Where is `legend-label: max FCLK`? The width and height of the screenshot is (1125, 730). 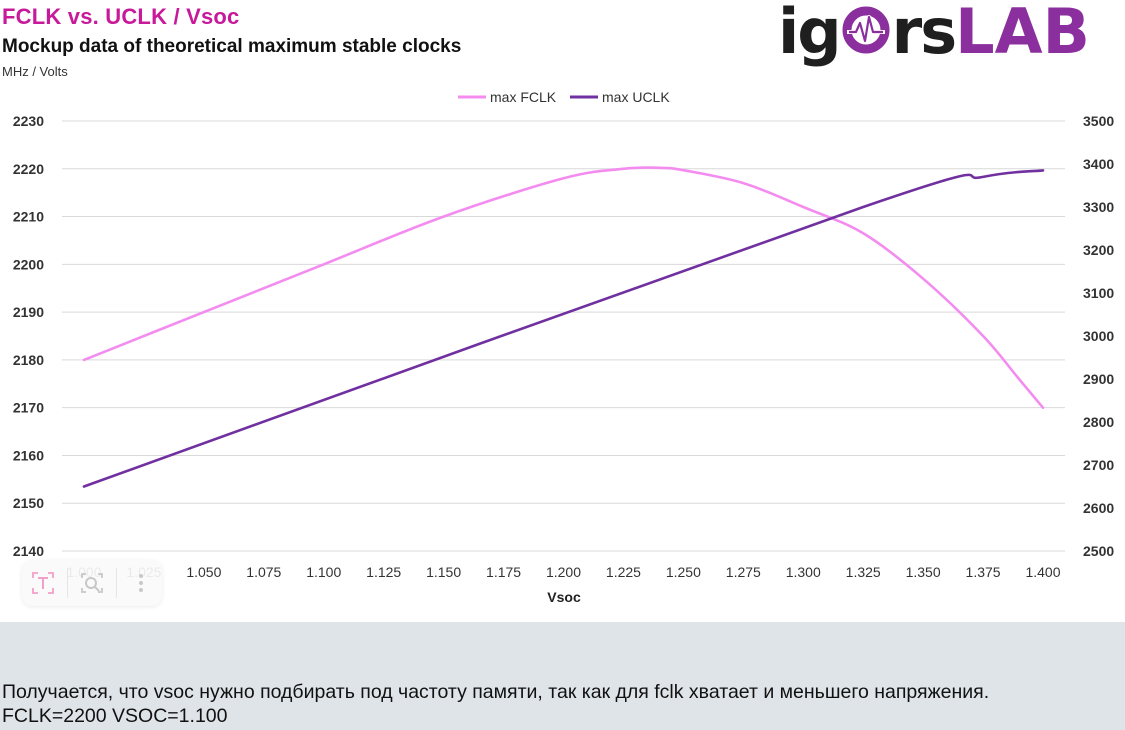
legend-label: max FCLK is located at coordinates (523, 97).